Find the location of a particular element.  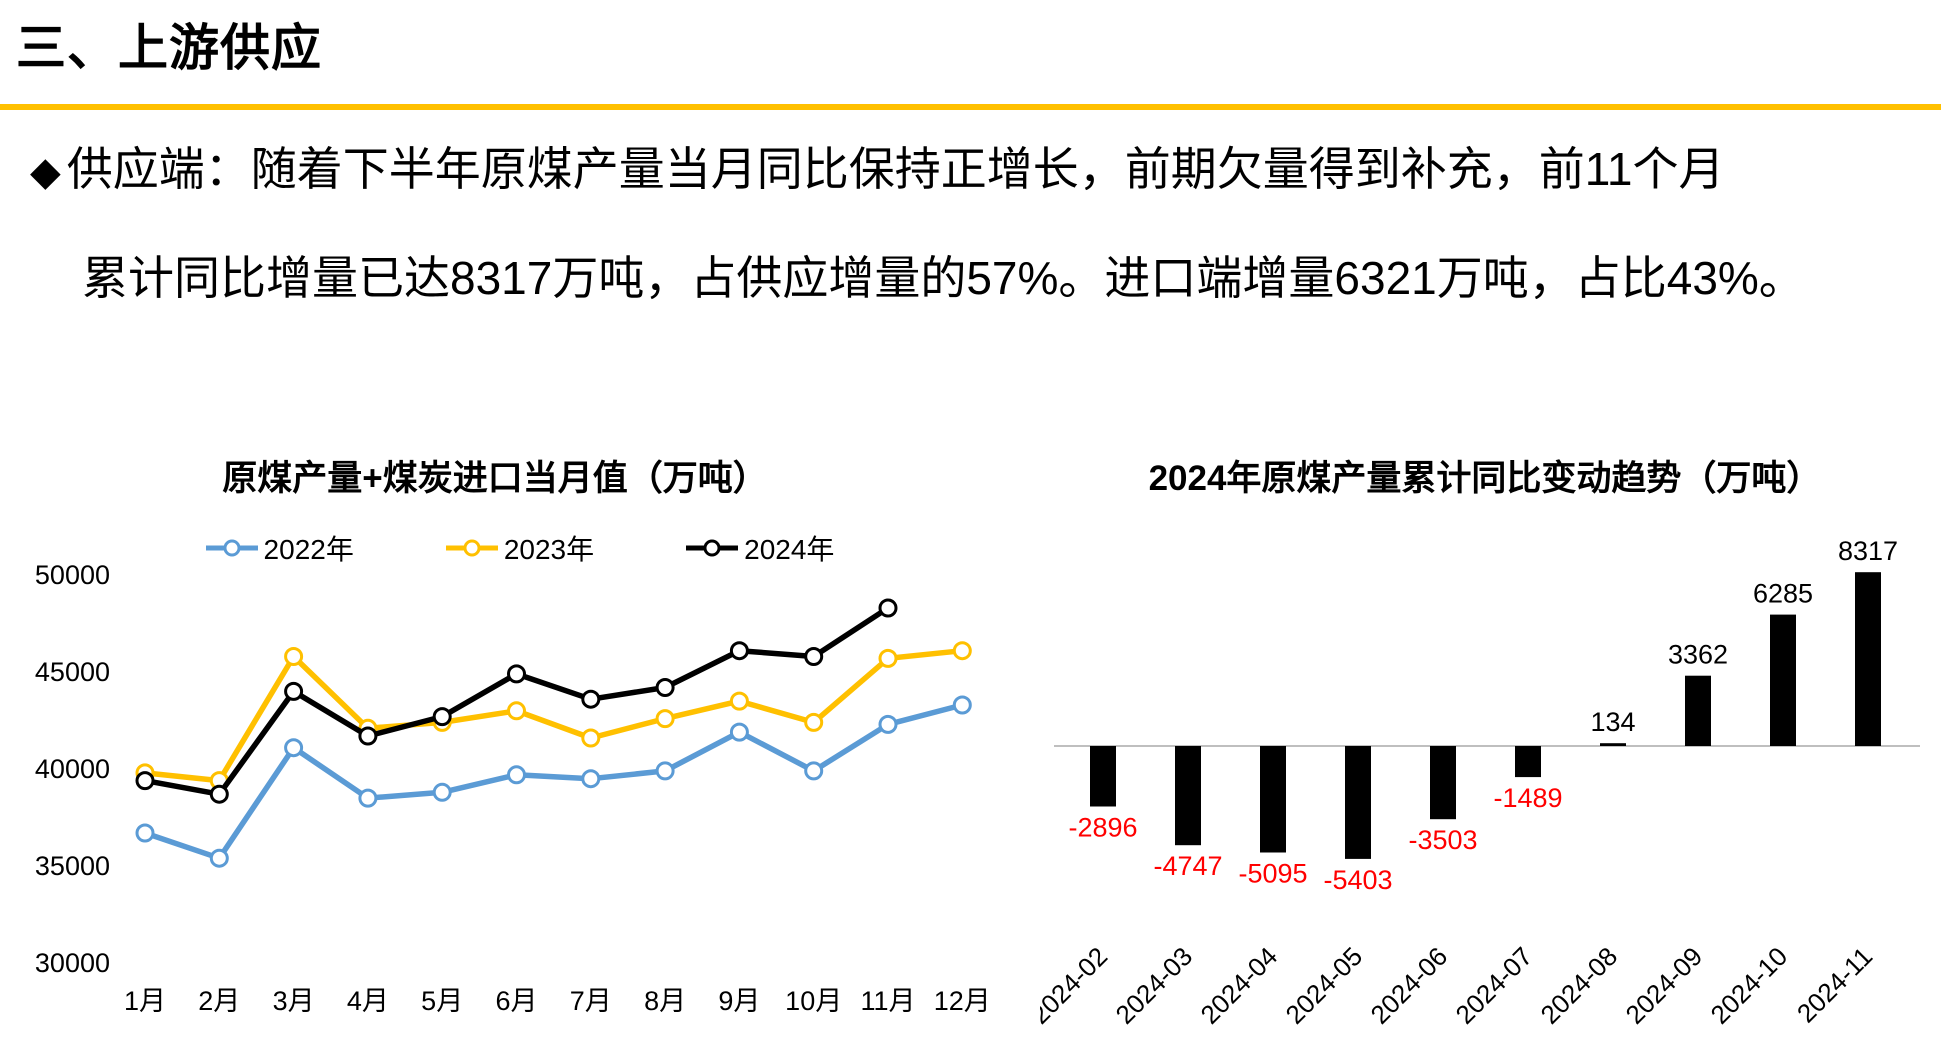

x-tick-label: 7月 is located at coordinates (591, 1001).